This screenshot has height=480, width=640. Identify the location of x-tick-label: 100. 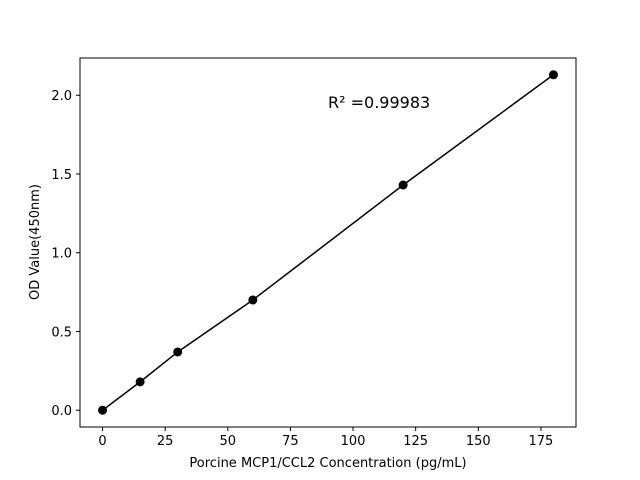
(353, 441).